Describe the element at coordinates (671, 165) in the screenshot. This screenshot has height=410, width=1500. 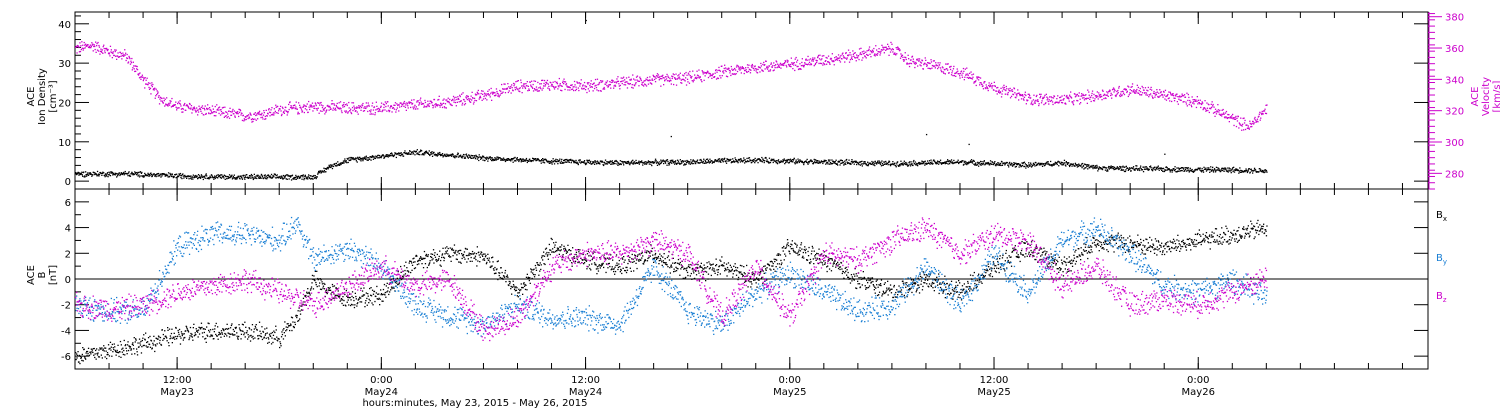
I see `ion-density-series` at that location.